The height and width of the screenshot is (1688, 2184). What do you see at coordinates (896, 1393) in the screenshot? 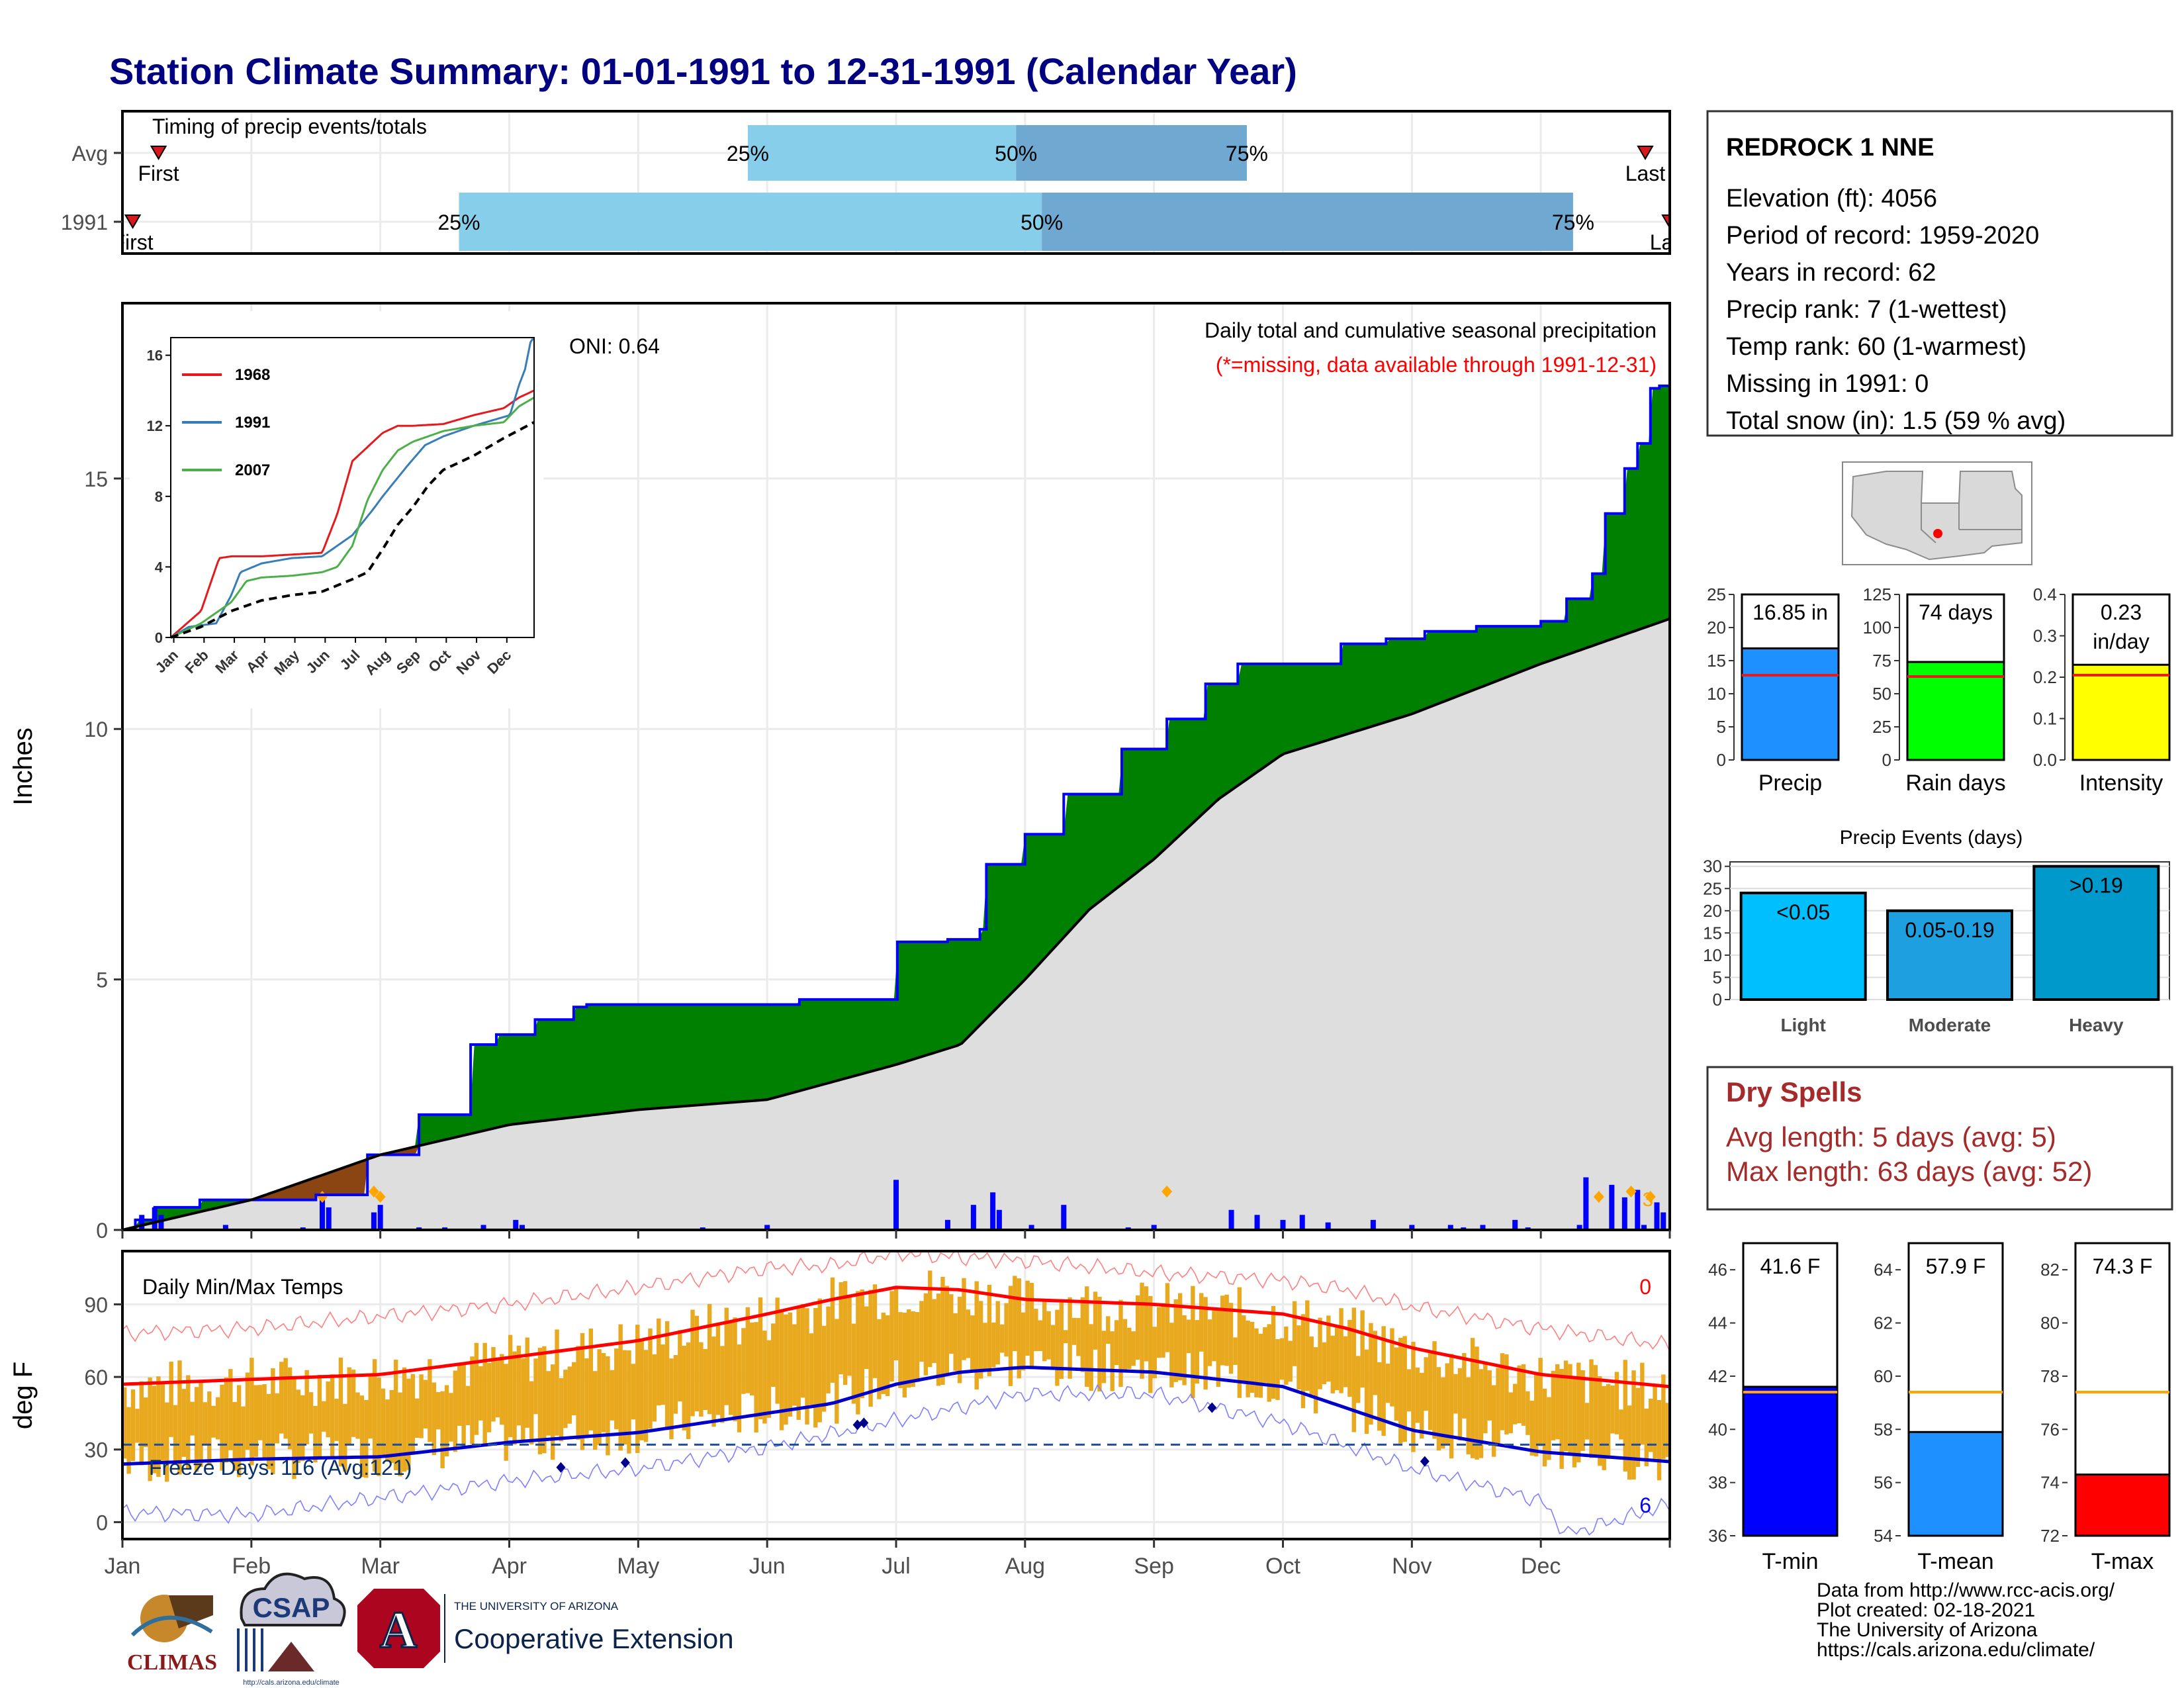
I see `temp-lines` at bounding box center [896, 1393].